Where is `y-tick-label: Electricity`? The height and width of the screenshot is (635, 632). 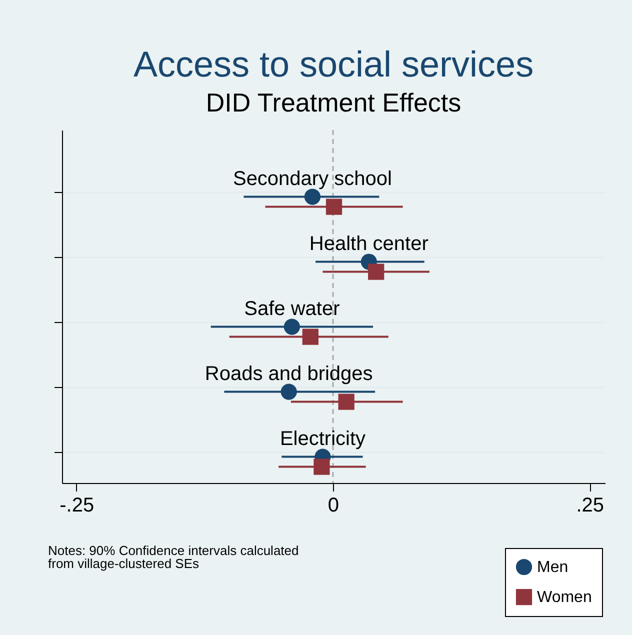 y-tick-label: Electricity is located at coordinates (323, 439).